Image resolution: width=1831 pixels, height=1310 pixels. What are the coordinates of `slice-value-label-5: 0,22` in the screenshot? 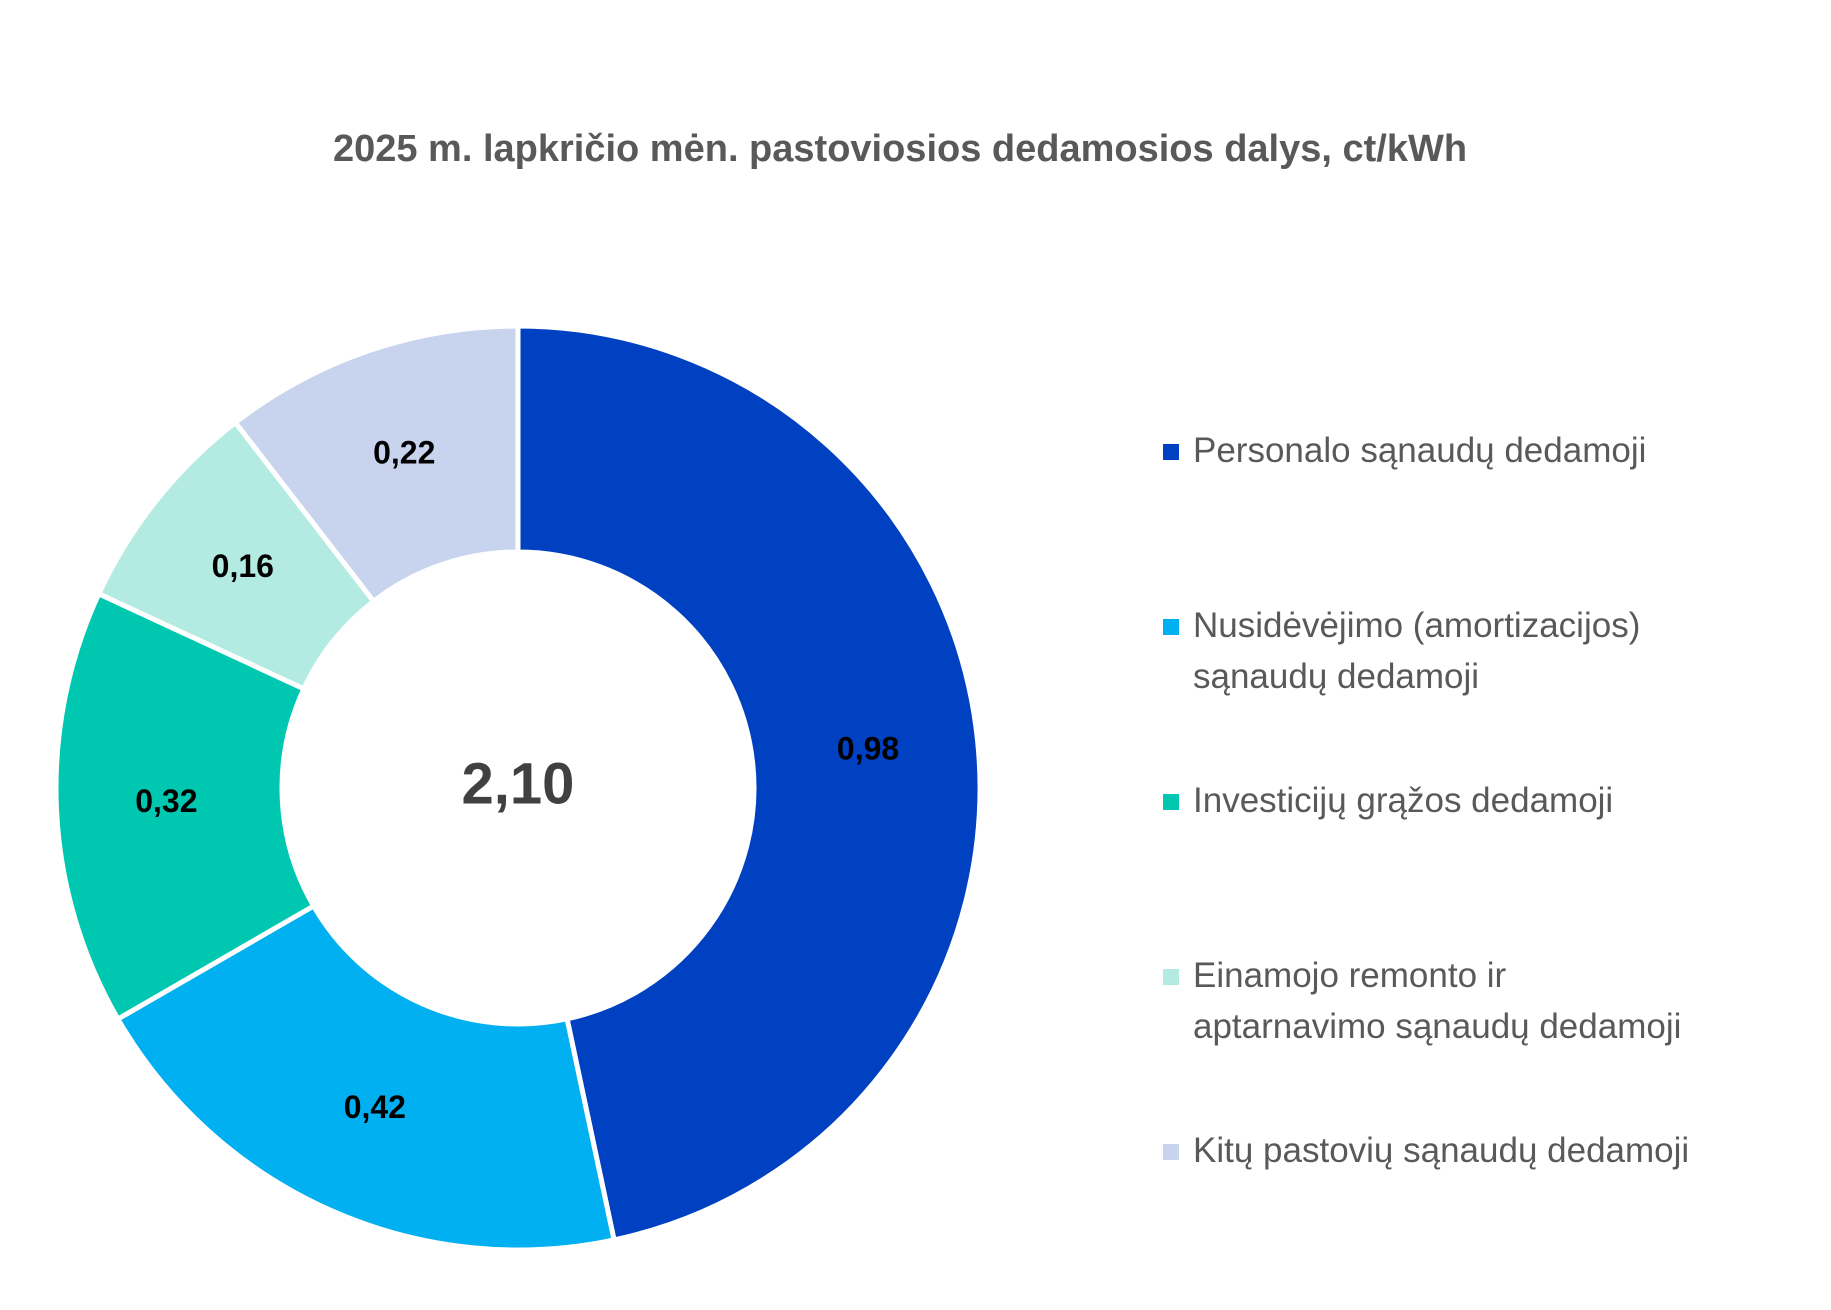 It's located at (404, 452).